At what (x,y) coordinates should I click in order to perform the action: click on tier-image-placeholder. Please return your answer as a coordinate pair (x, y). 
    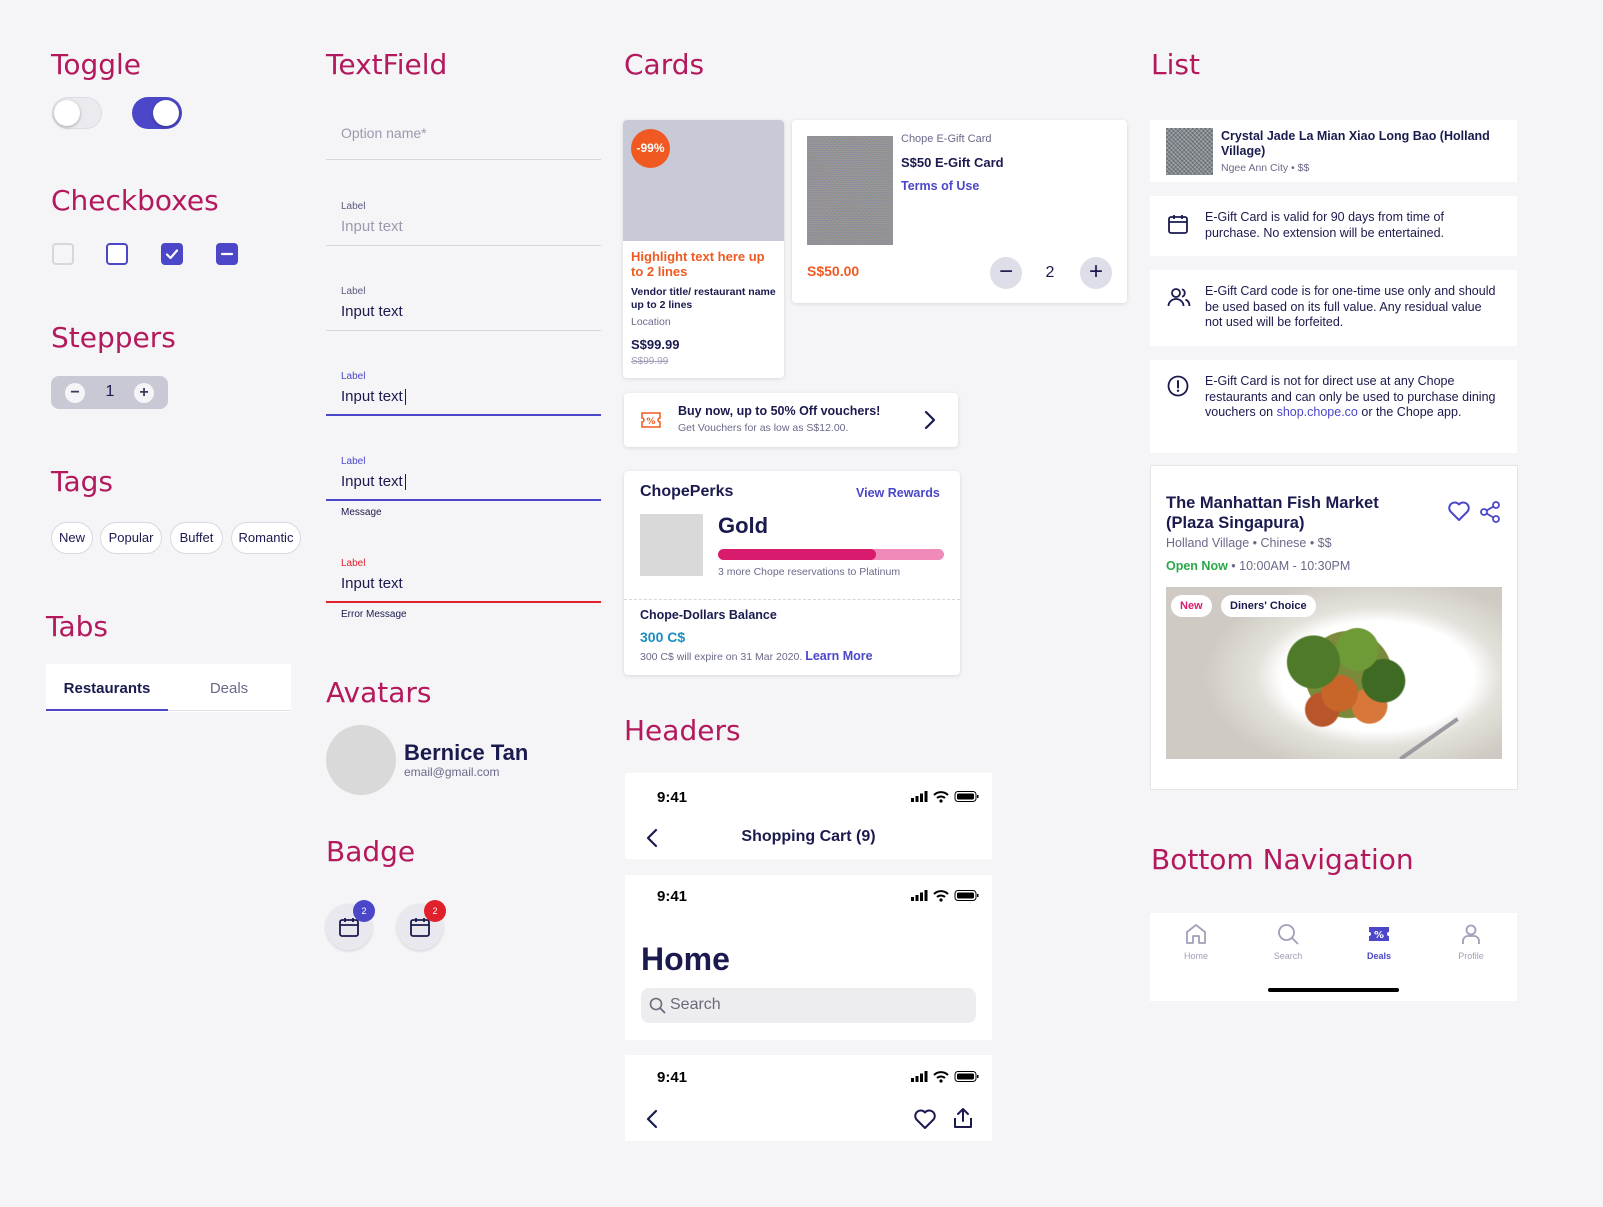
    Looking at the image, I should click on (671, 545).